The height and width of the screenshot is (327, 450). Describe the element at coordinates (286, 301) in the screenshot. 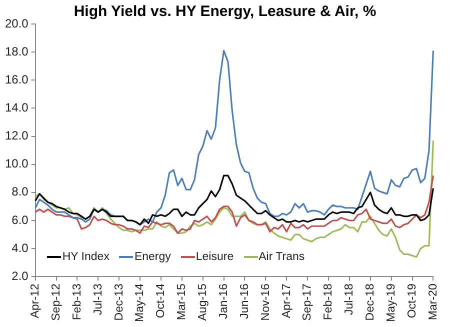

I see `x-tick-label: Apr-17` at that location.